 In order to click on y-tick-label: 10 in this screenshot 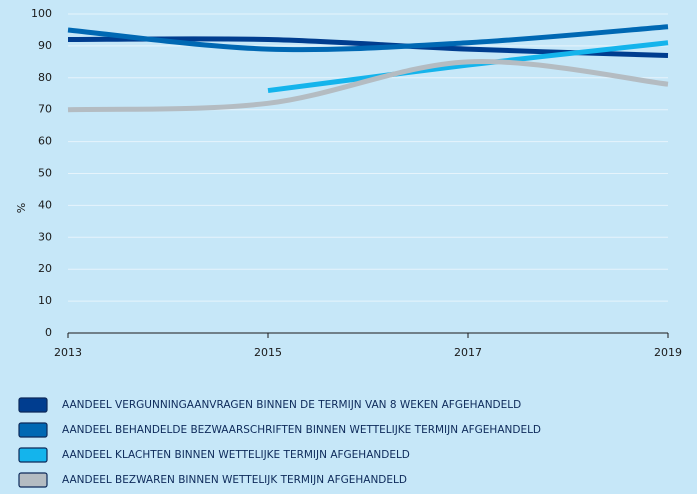, I will do `click(45, 300)`.